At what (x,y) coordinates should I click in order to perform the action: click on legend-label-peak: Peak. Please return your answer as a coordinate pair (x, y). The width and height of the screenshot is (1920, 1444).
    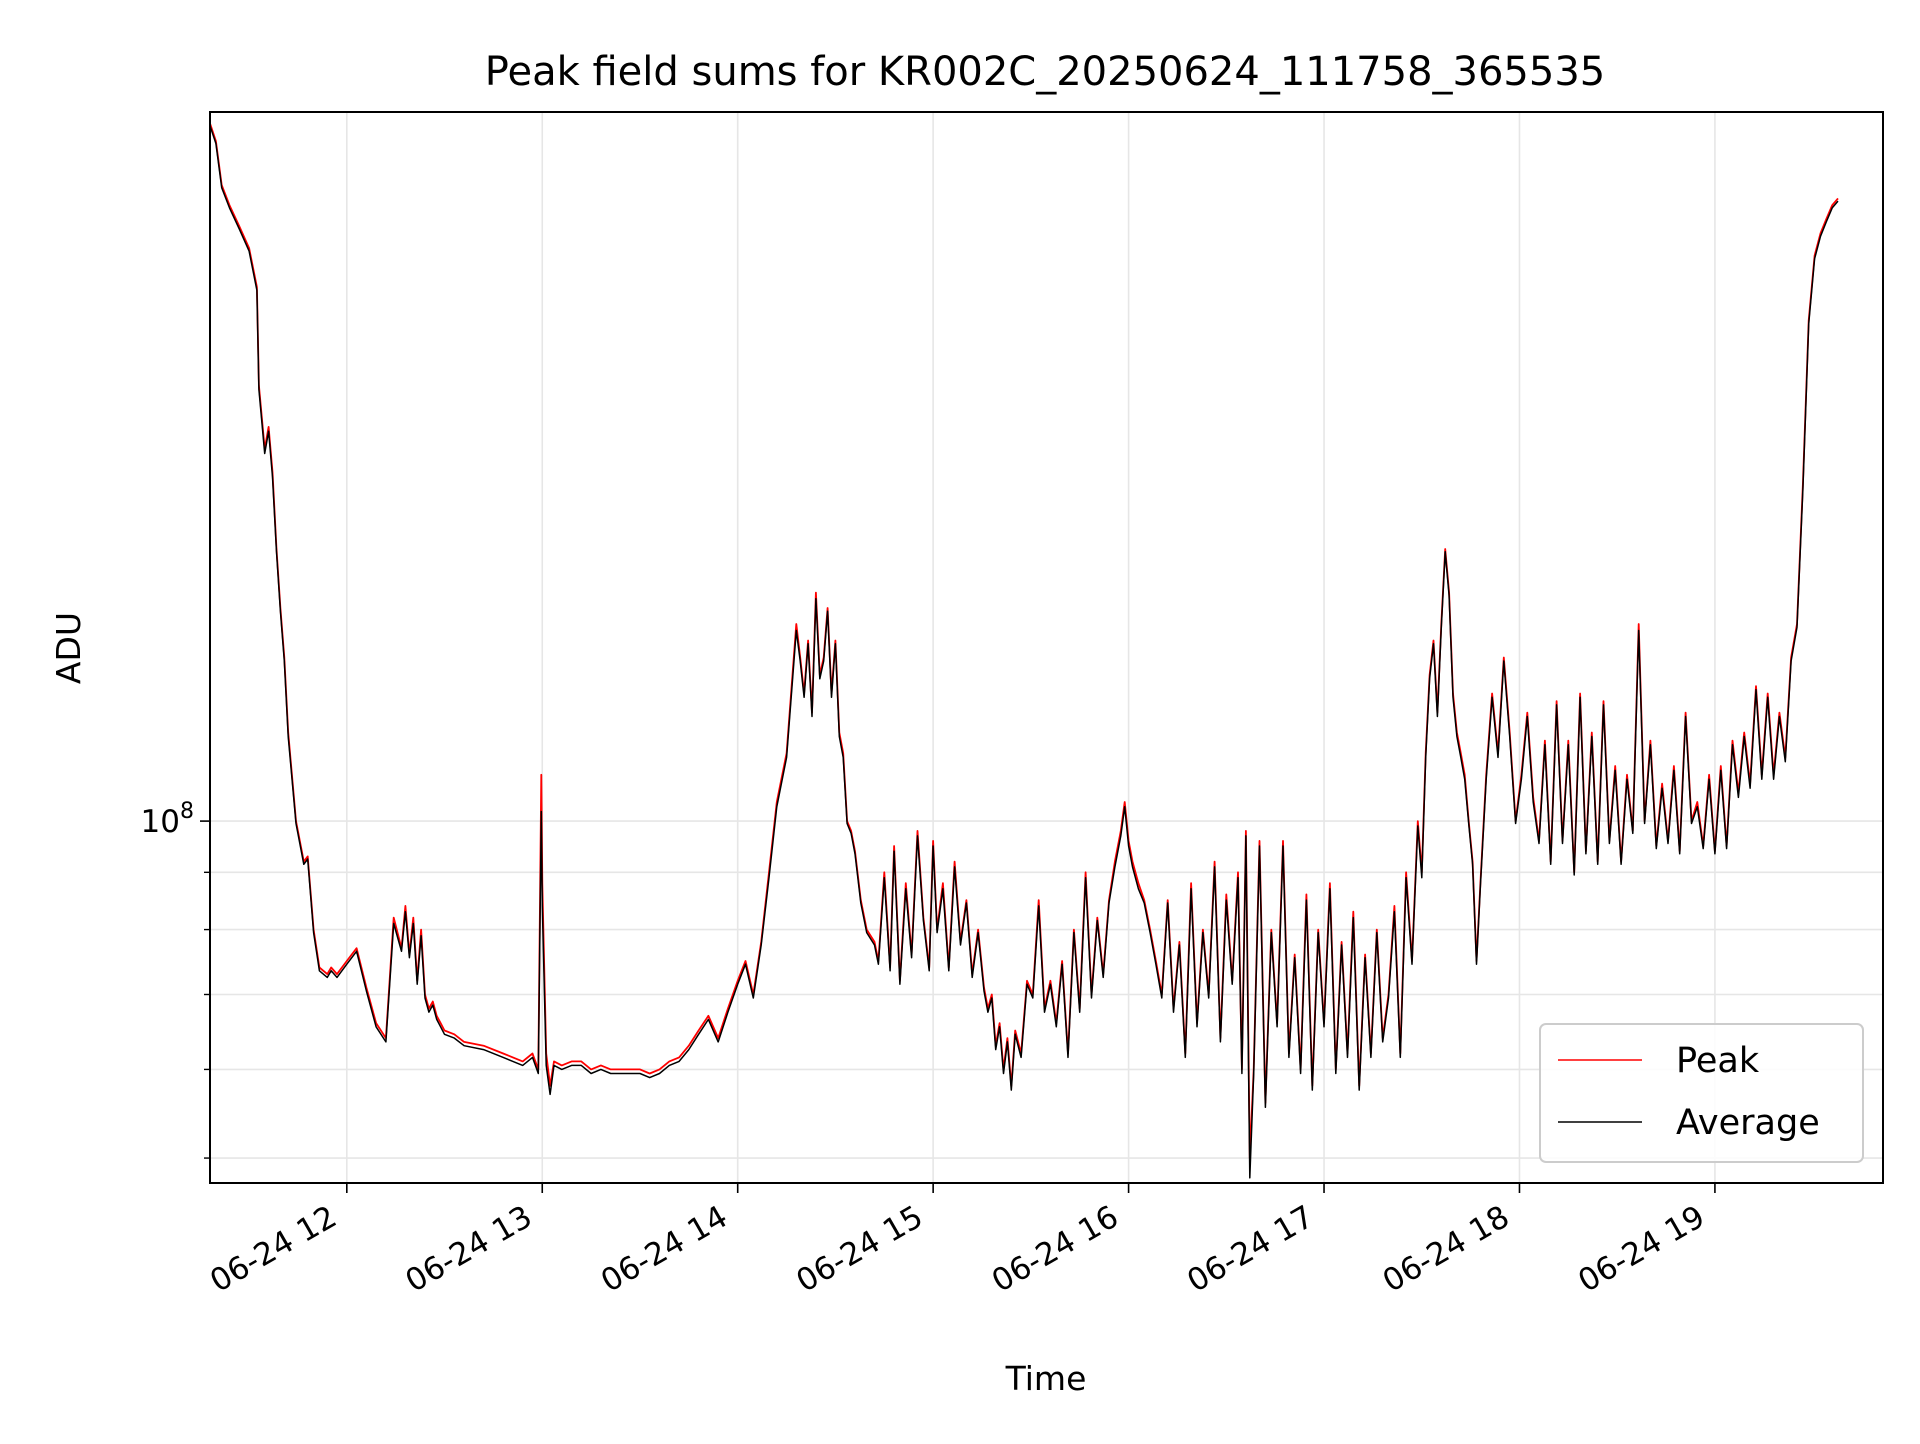
    Looking at the image, I should click on (1718, 1061).